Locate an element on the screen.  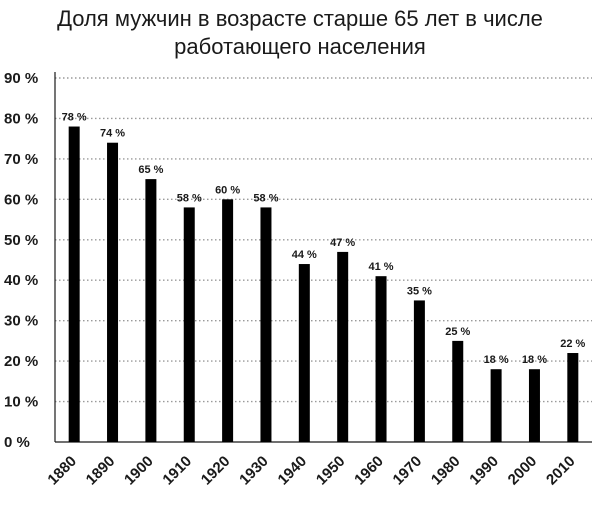
bar-1900 is located at coordinates (151, 311).